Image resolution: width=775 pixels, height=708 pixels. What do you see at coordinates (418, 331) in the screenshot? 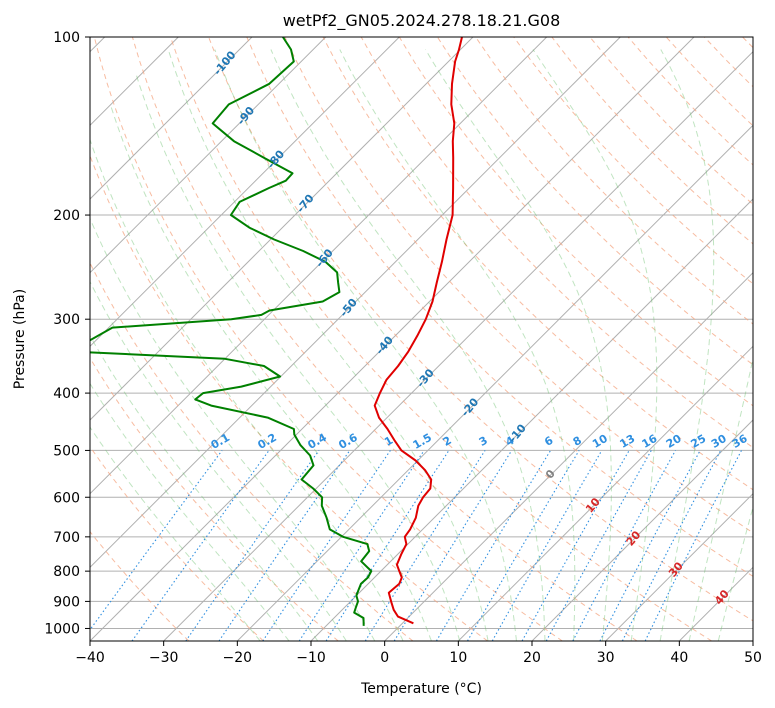
I see `temperature-profile` at bounding box center [418, 331].